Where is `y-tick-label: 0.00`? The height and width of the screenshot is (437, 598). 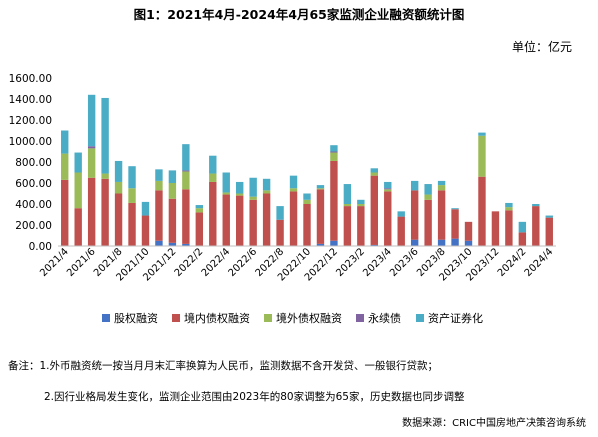
y-tick-label: 0.00 is located at coordinates (40, 247).